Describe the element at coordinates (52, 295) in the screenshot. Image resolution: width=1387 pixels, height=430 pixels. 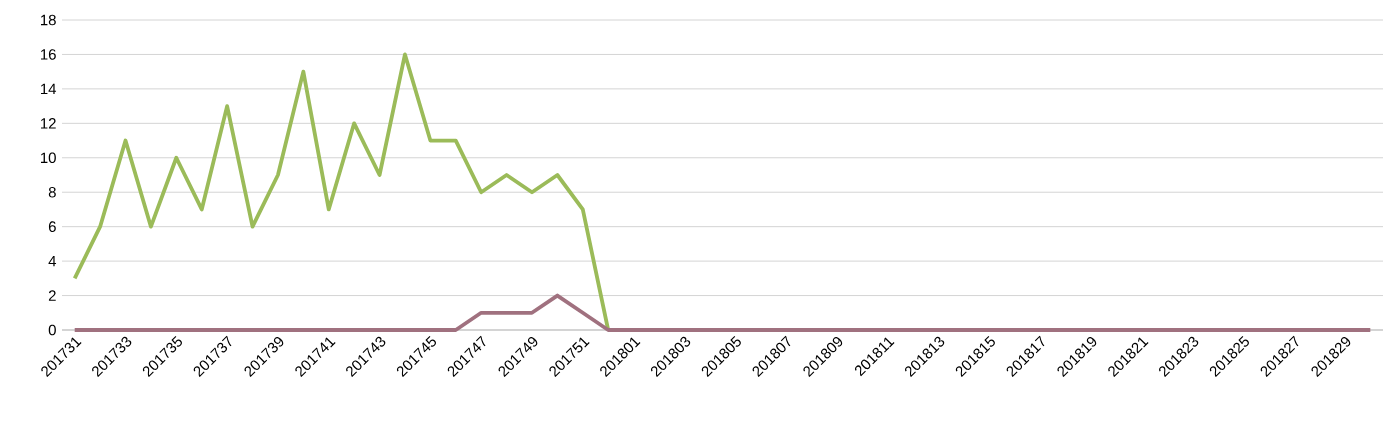
I see `y-tick-label: 2` at that location.